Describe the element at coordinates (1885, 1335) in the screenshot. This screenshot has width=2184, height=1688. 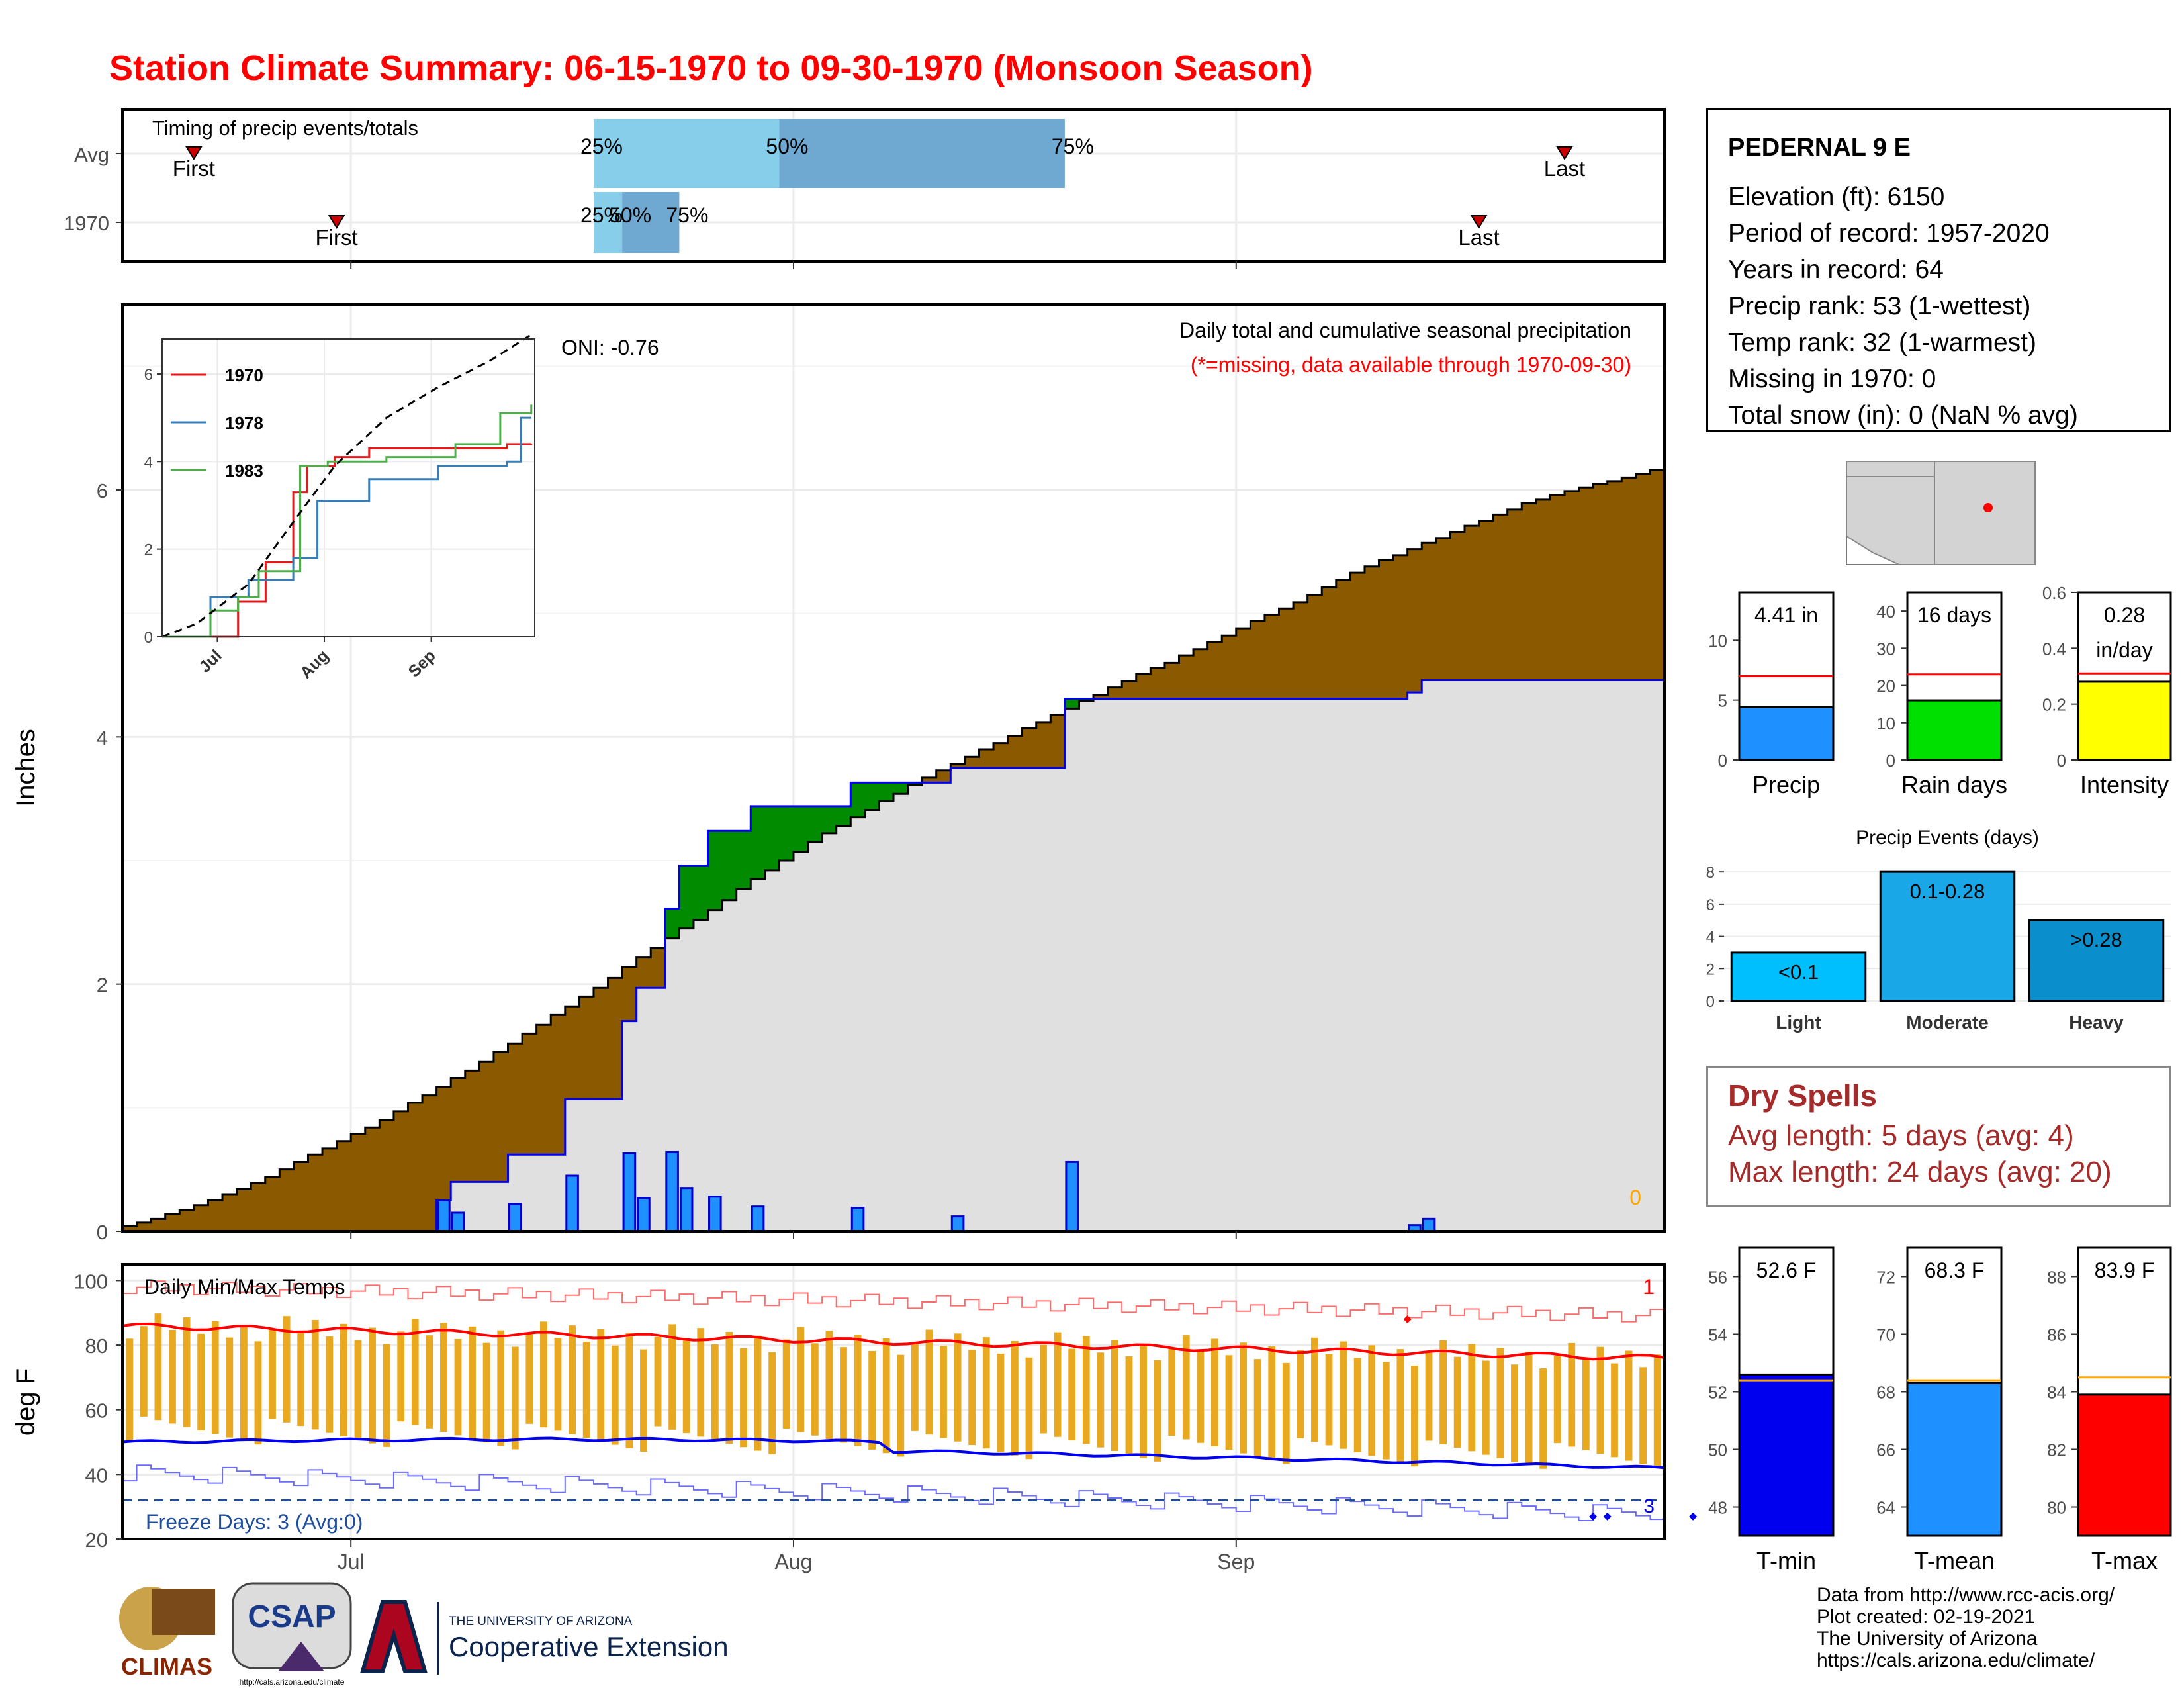
I see `small-y-label: 70` at that location.